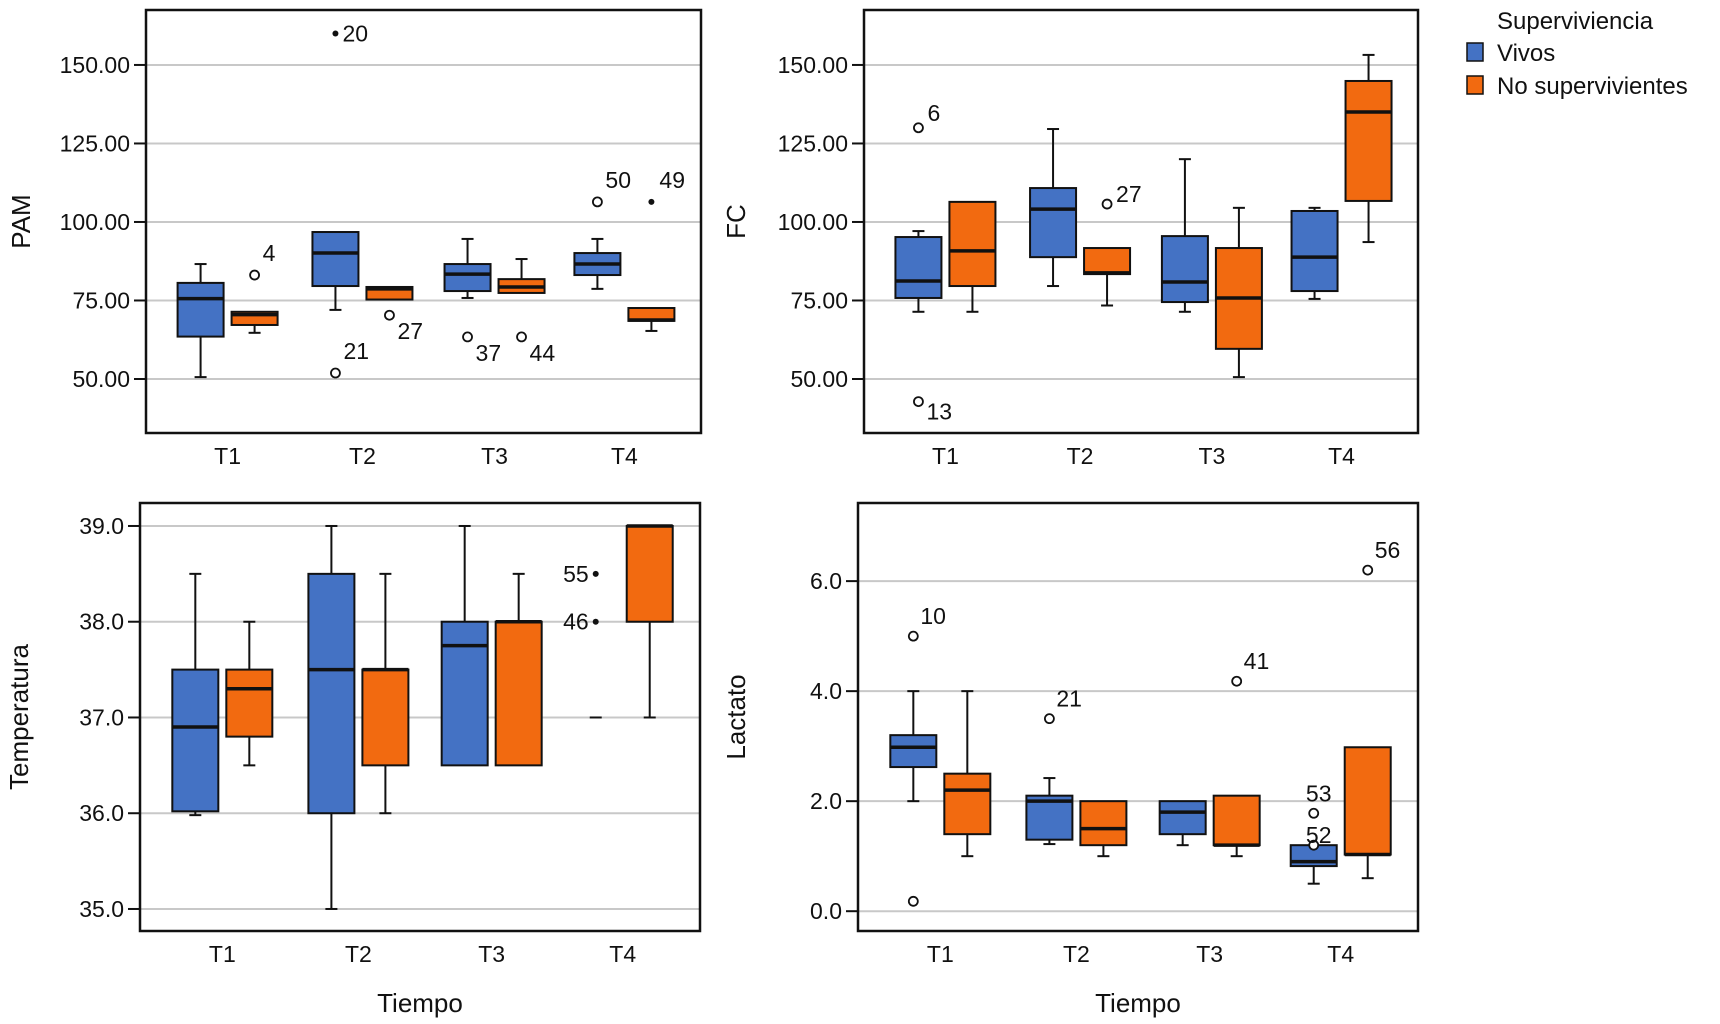 The width and height of the screenshot is (1720, 1024). I want to click on y-axis-title: PAM, so click(21, 221).